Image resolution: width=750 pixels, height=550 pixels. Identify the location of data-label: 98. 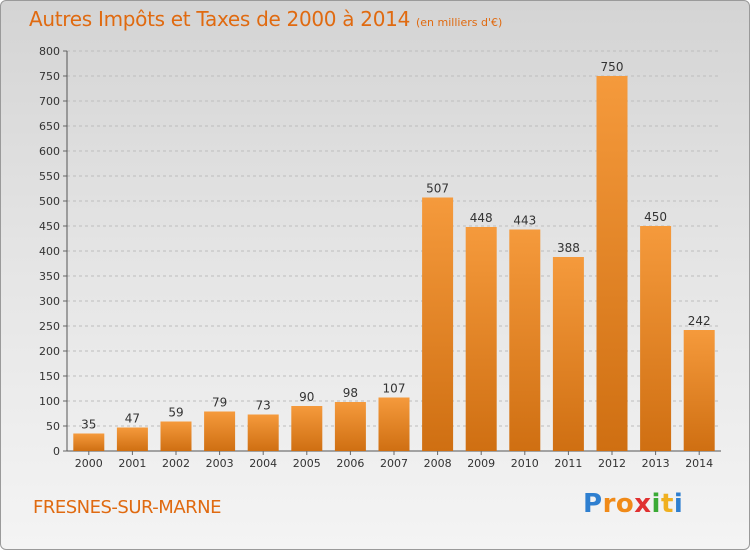
(350, 393).